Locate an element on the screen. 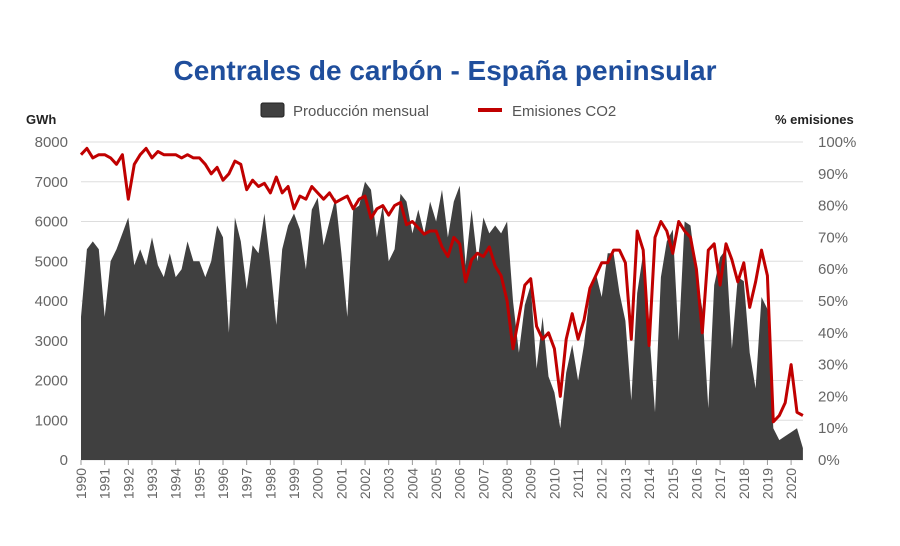  right-tick-label: 60% is located at coordinates (833, 269).